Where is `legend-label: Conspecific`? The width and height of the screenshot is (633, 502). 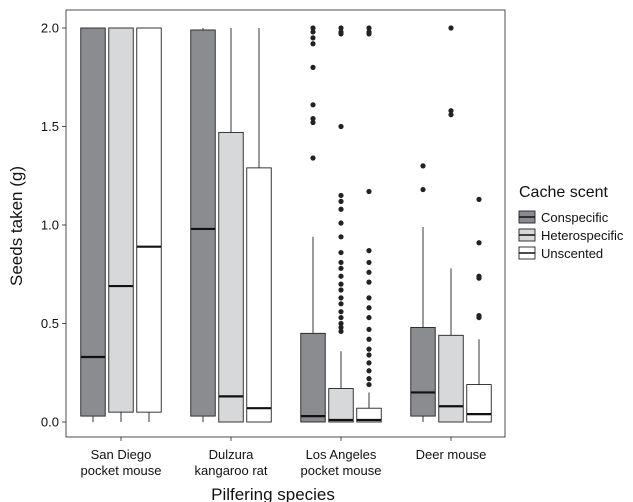 legend-label: Conspecific is located at coordinates (575, 217).